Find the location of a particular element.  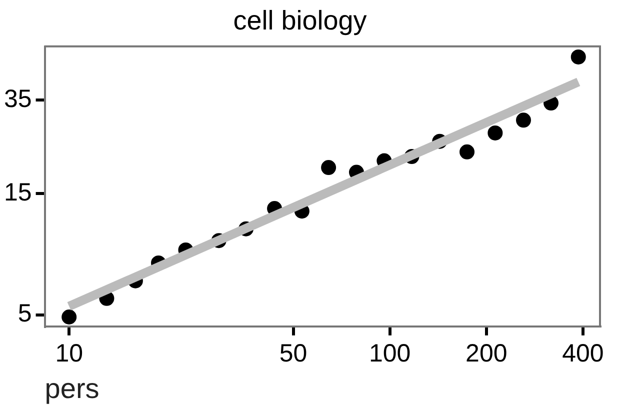

chart-title: cell biology is located at coordinates (300, 21).